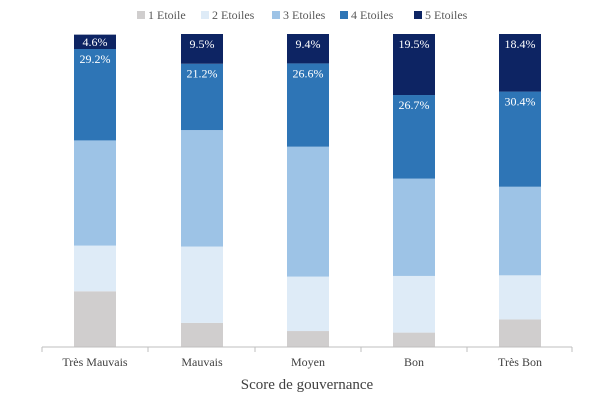  What do you see at coordinates (95, 362) in the screenshot?
I see `x-tick-label-tres-mauvais: Très Mauvais` at bounding box center [95, 362].